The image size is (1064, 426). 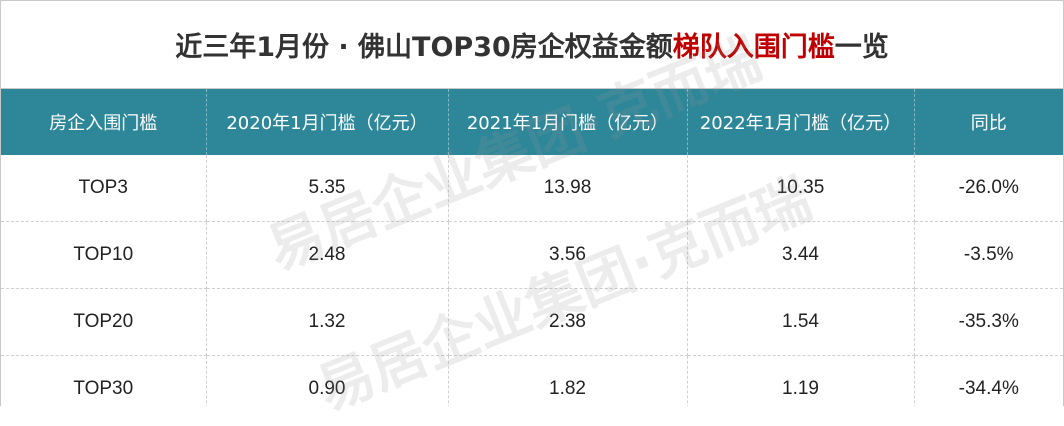 I want to click on table-cell: 0.90, so click(x=327, y=380).